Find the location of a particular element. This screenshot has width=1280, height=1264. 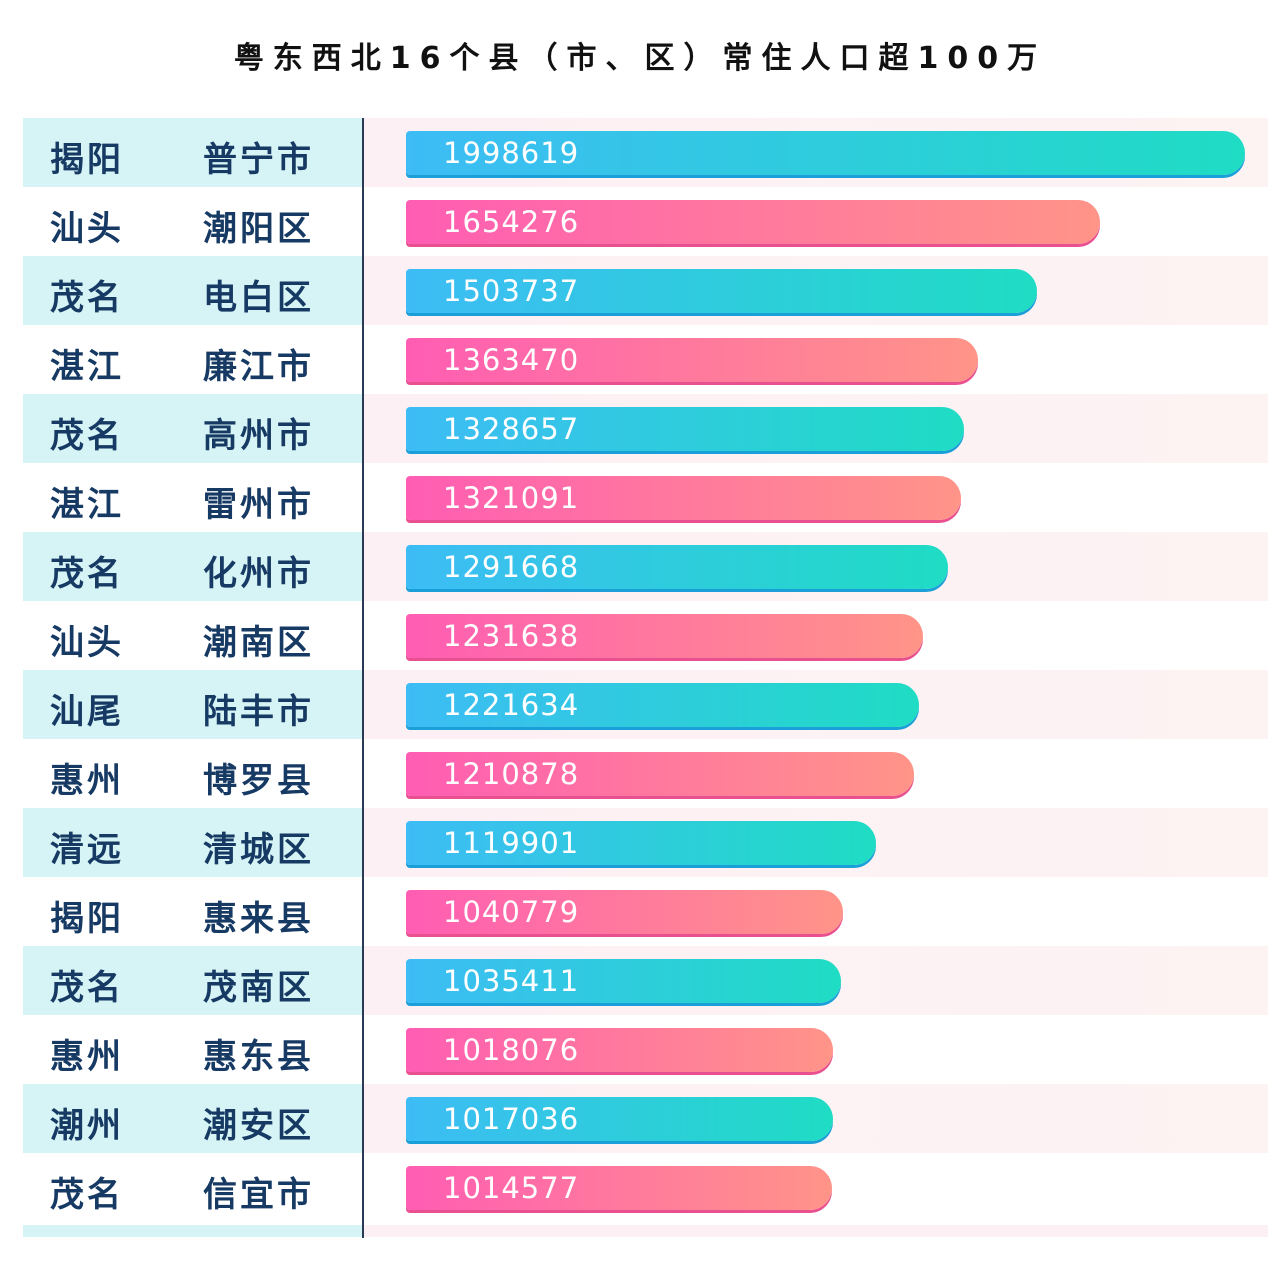

chart-title: 粤东西北16个县（市、区）常住人口超100万 is located at coordinates (640, 58).